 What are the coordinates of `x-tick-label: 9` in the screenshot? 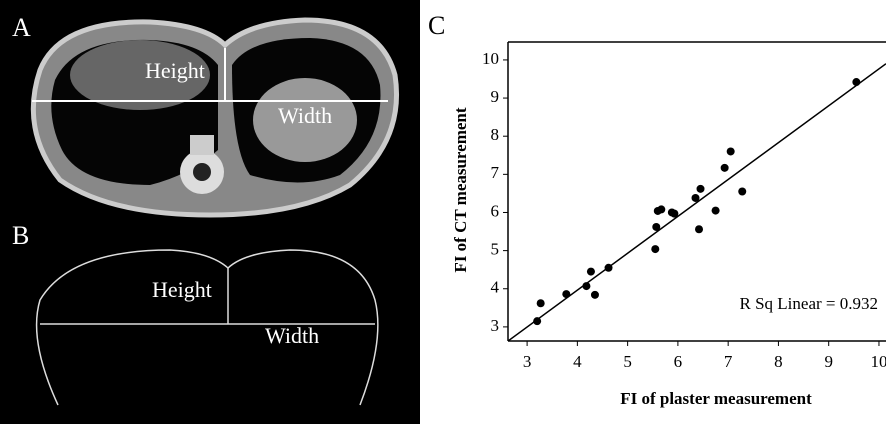 It's located at (828, 361).